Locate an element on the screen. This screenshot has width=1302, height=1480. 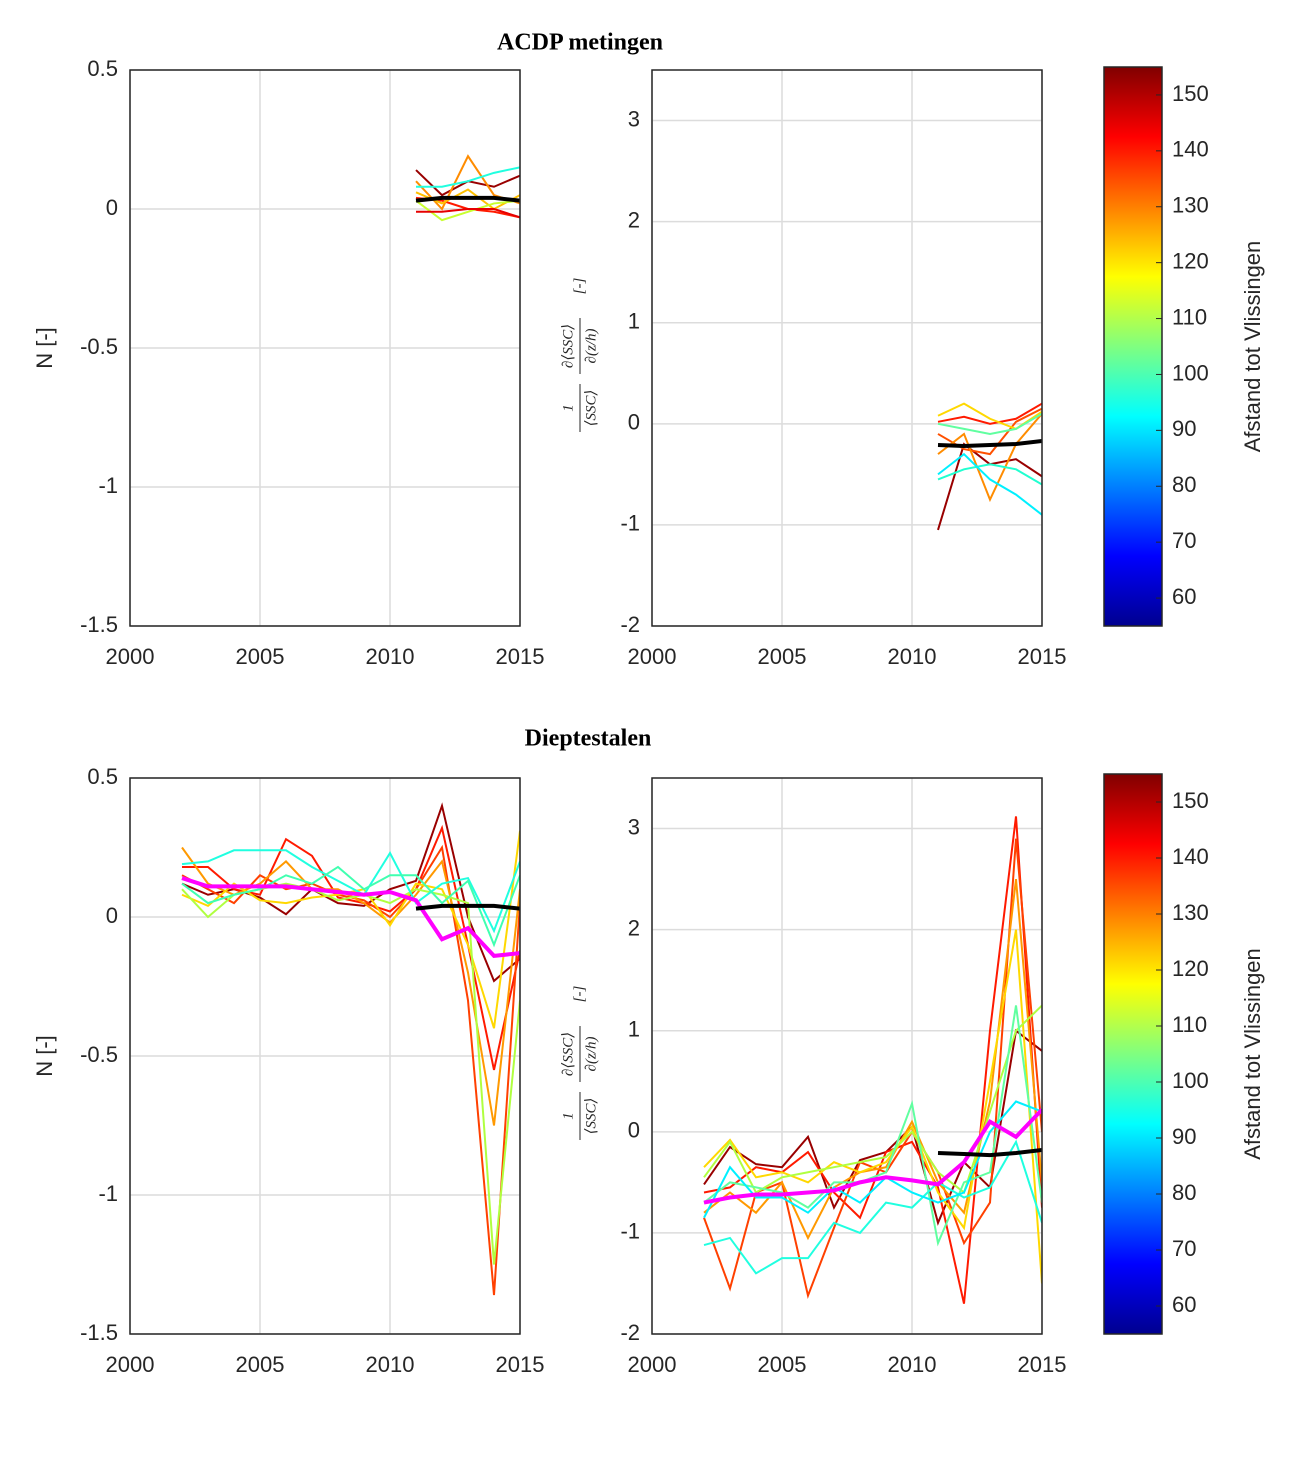
chart-title: Dieptestalen is located at coordinates (588, 739).